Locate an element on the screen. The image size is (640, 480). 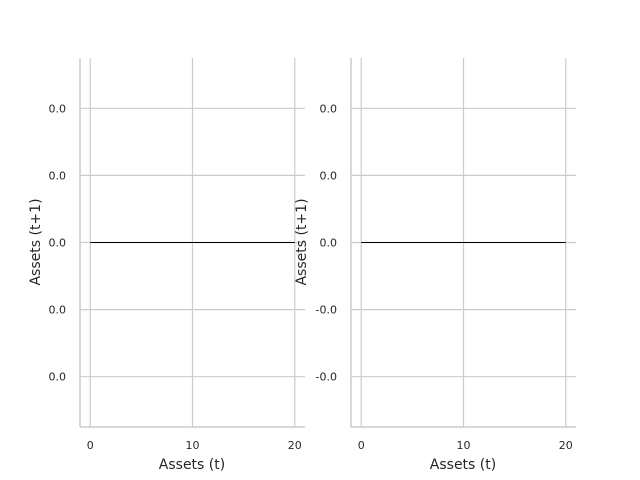
x-tick-label-left: 0 is located at coordinates (90, 445).